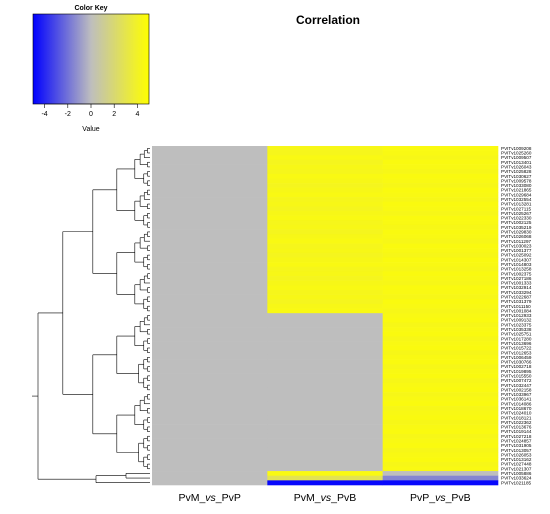 This screenshot has height=514, width=550. I want to click on column-label: PvM_vs_PvB, so click(325, 498).